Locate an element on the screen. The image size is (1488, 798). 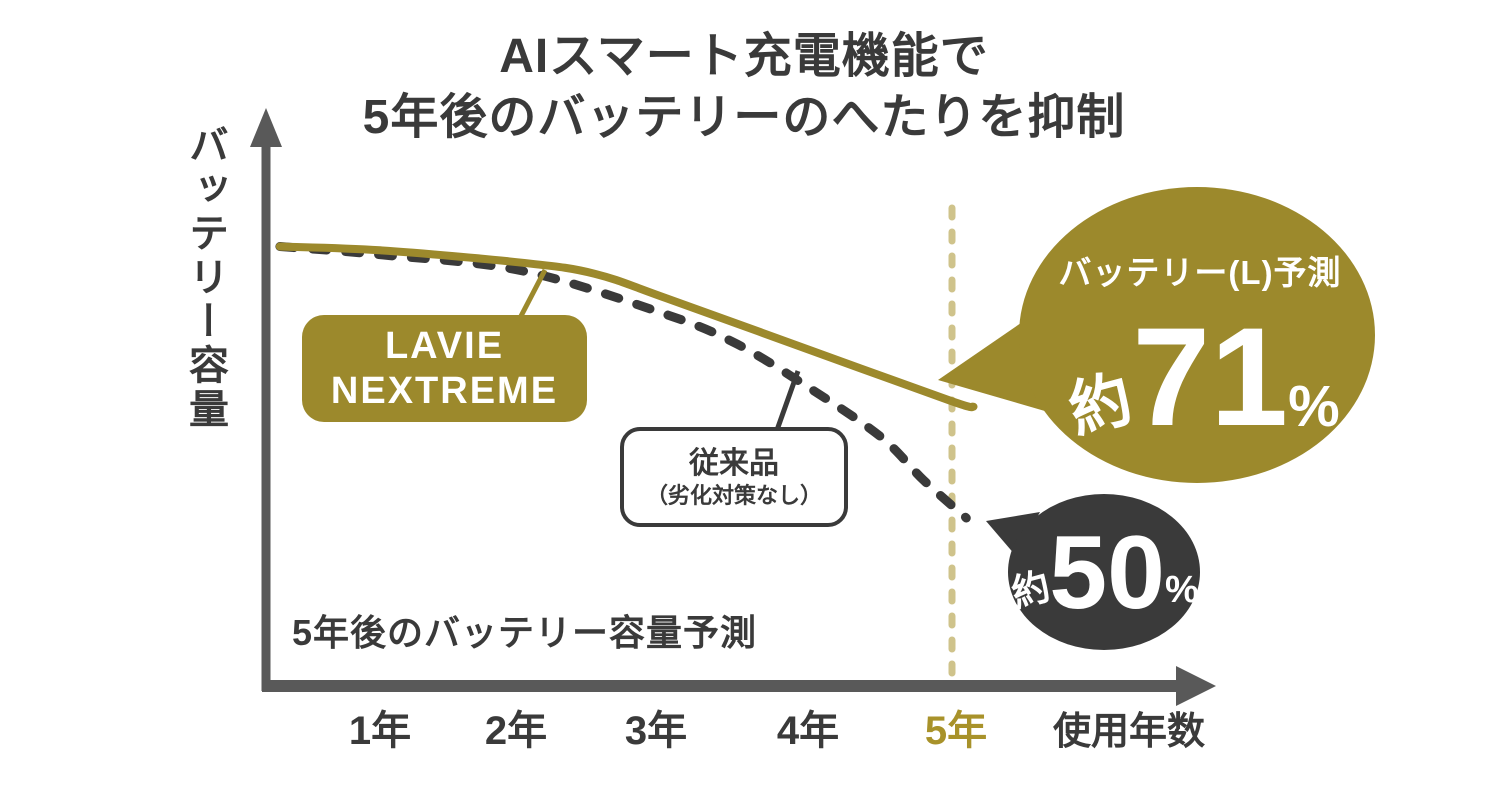
x-tick-year4: 4年 is located at coordinates (808, 731).